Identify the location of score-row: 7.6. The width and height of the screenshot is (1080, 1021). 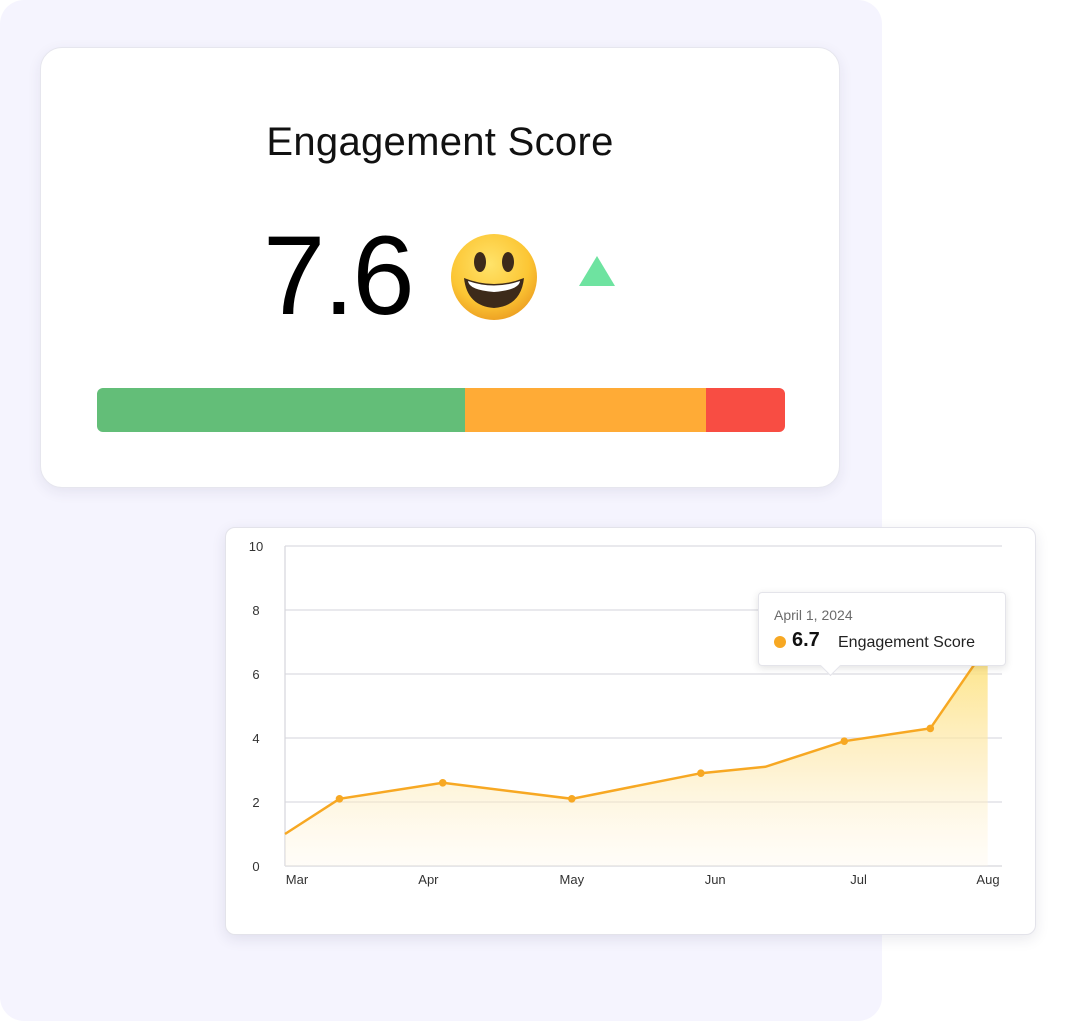
(440, 276).